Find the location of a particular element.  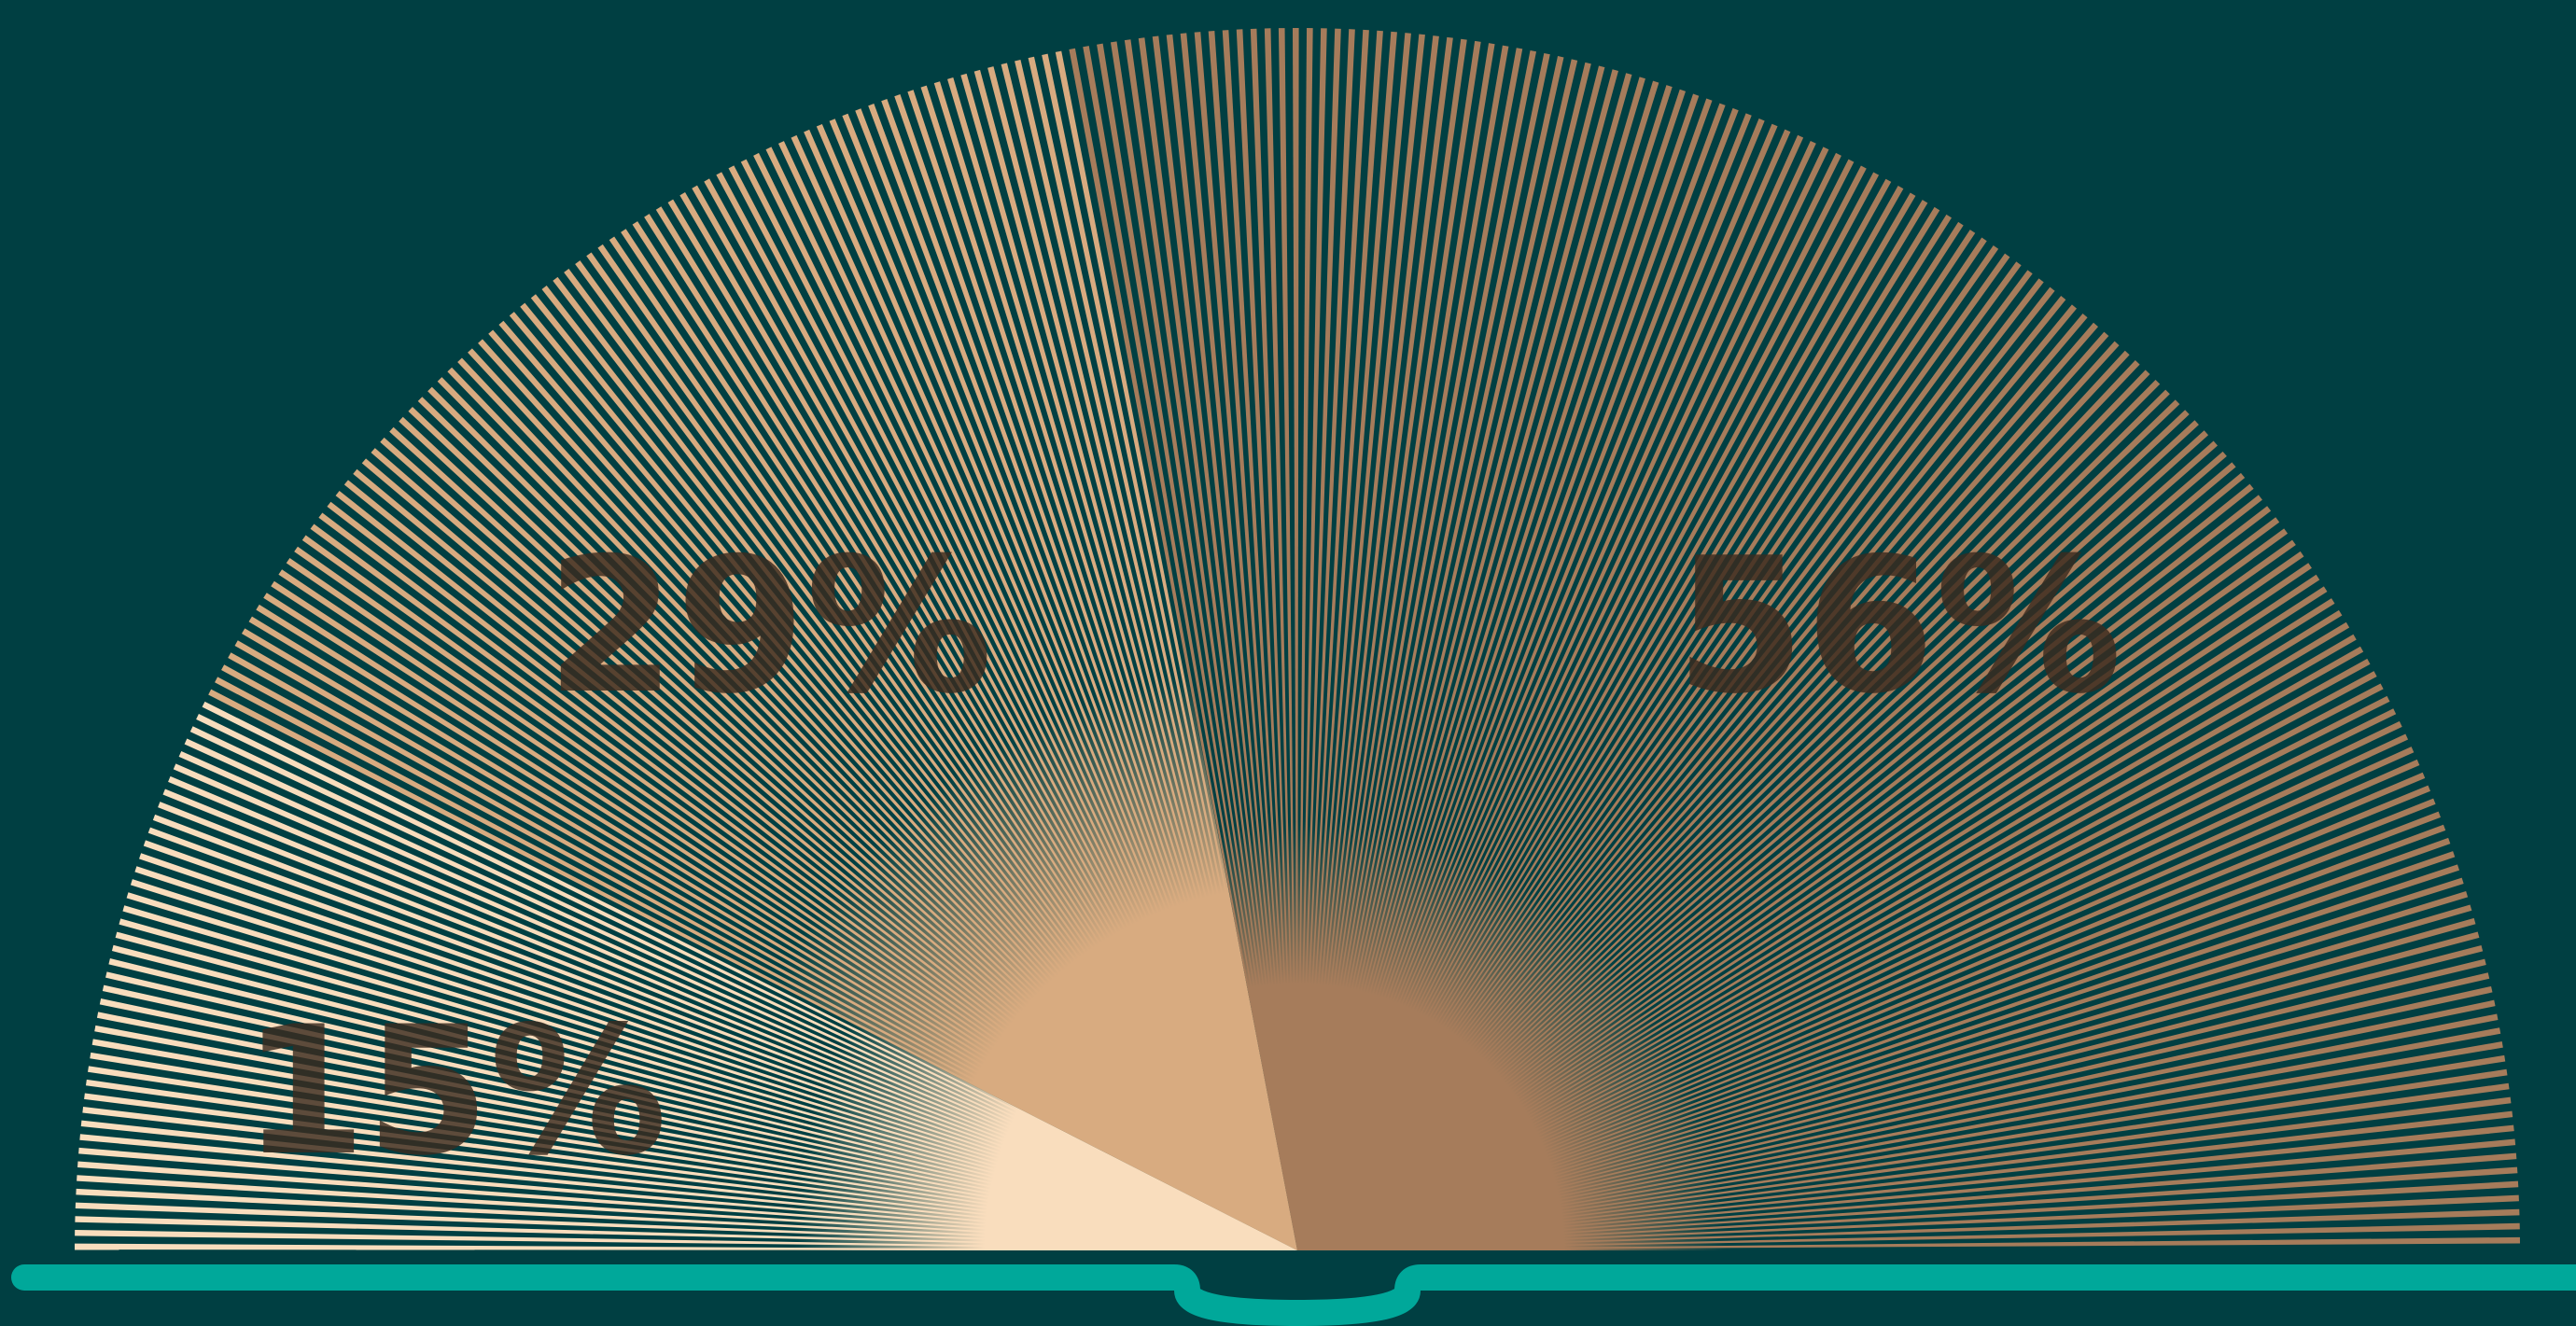

slice-label-2: 29% is located at coordinates (769, 626).